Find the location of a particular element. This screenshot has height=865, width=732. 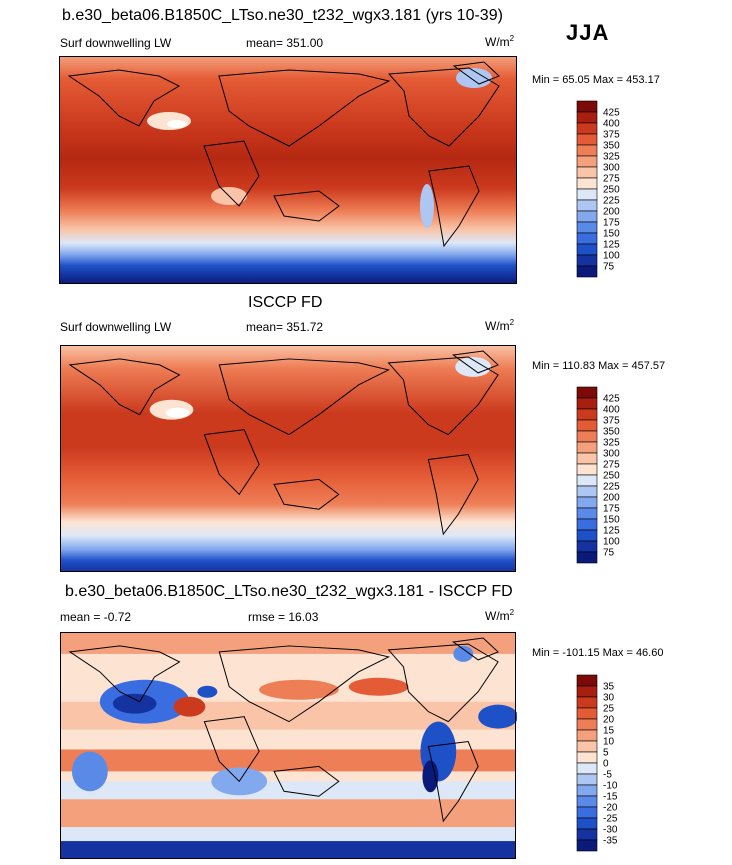

colorbar-tick-label: 25 is located at coordinates (609, 709).